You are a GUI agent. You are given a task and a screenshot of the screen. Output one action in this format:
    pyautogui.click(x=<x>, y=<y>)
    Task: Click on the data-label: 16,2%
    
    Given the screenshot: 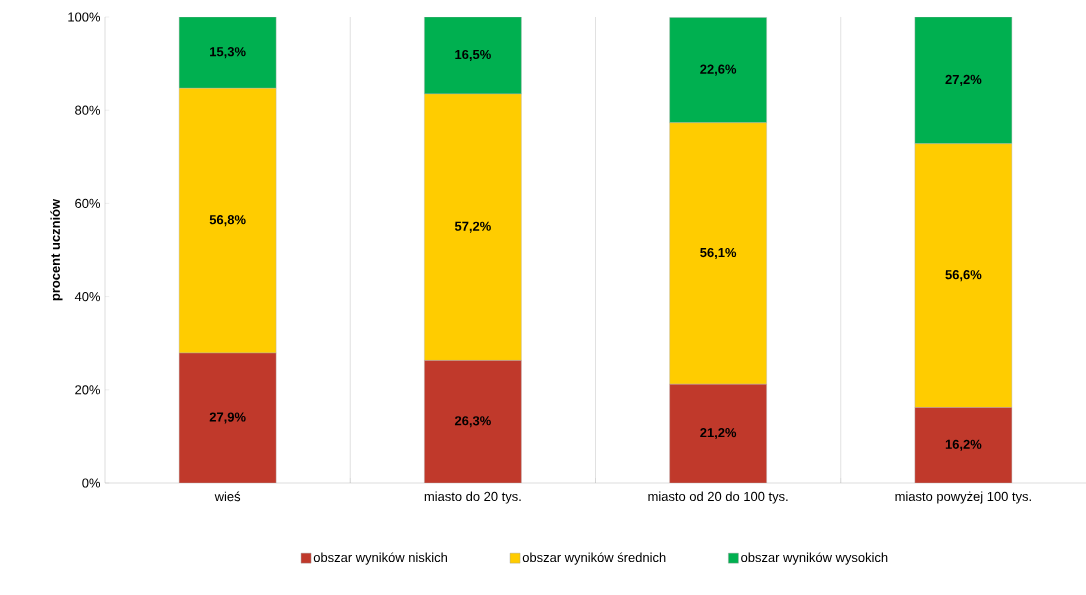 What is the action you would take?
    pyautogui.click(x=963, y=445)
    